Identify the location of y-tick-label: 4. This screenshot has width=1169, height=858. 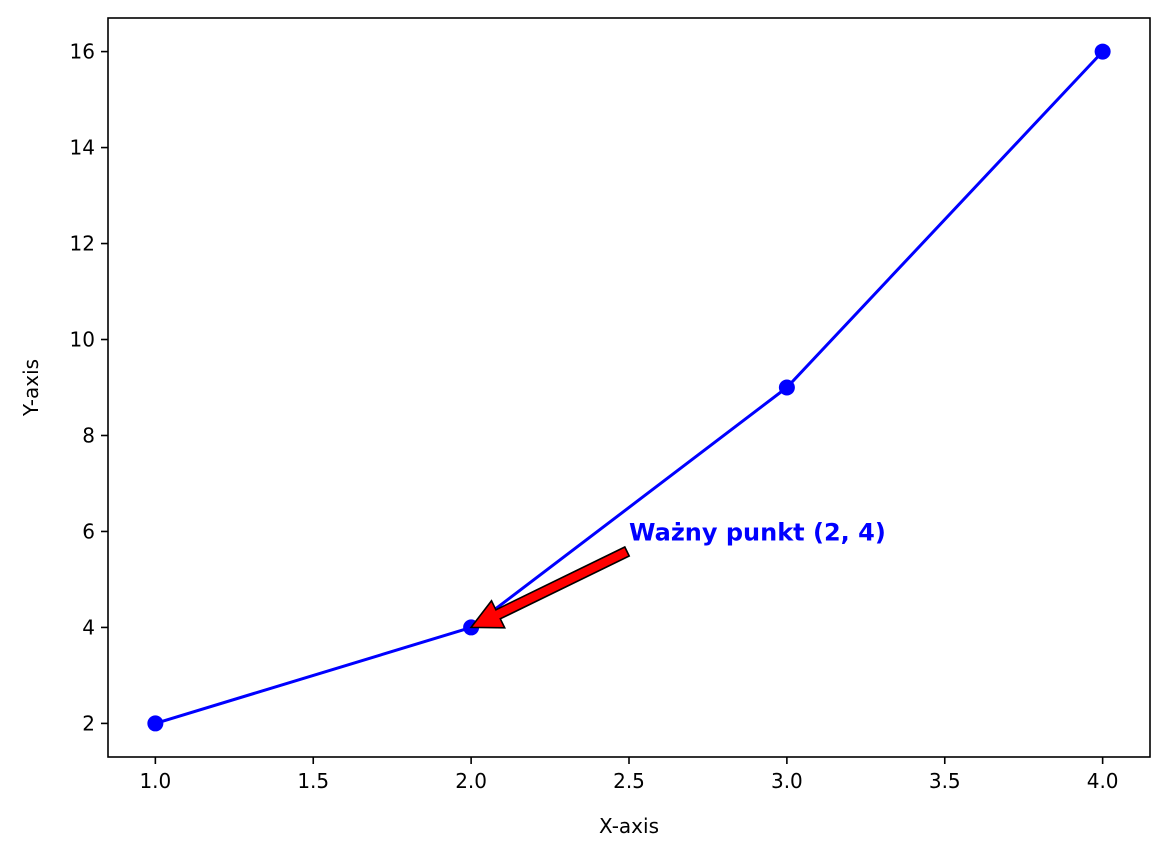
(88, 627).